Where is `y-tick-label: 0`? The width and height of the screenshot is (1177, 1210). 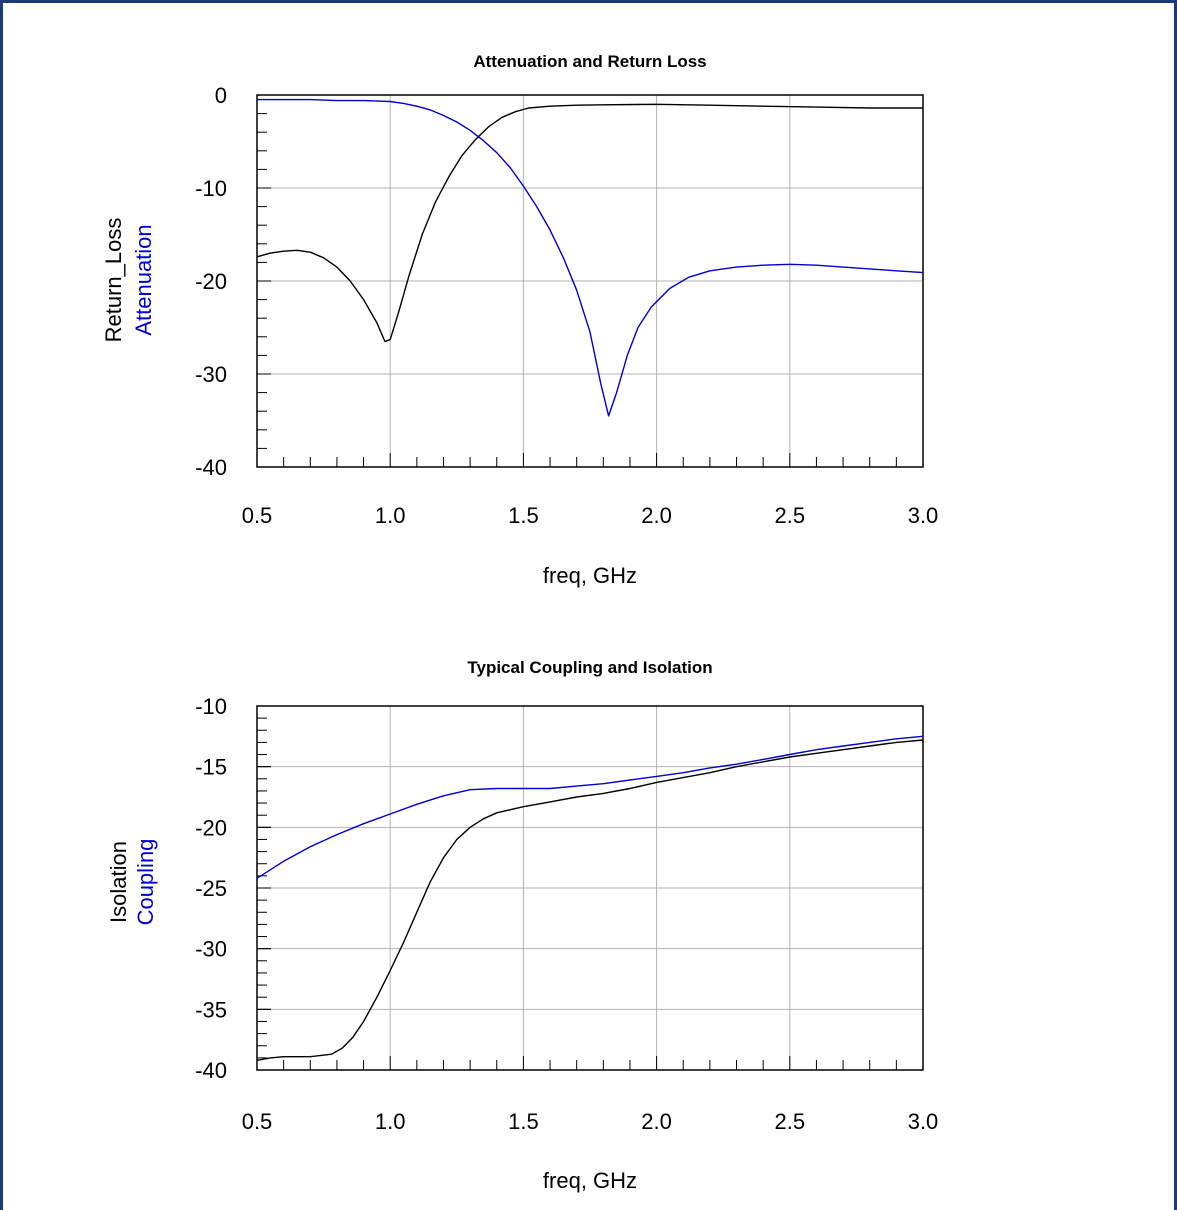
y-tick-label: 0 is located at coordinates (221, 95).